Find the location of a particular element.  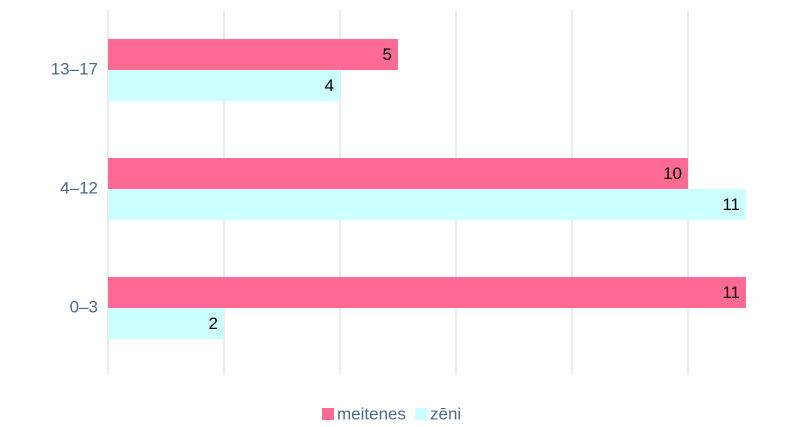

y-tick-label: 13–17 is located at coordinates (74, 68).